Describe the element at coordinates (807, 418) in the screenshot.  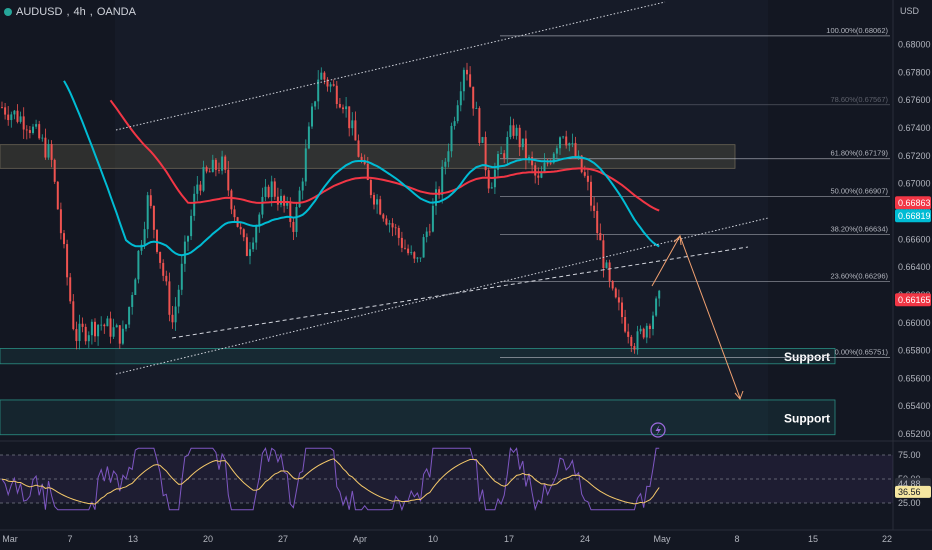
I see `zone-label: Support` at that location.